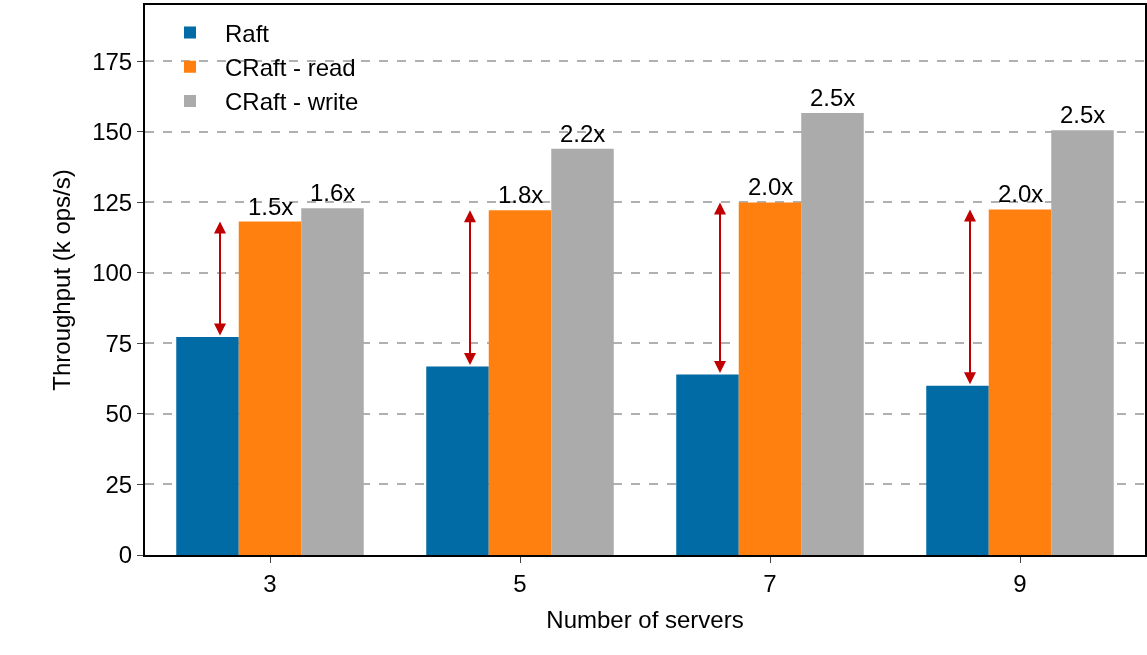  Describe the element at coordinates (112, 202) in the screenshot. I see `y-tick-label: 125` at that location.